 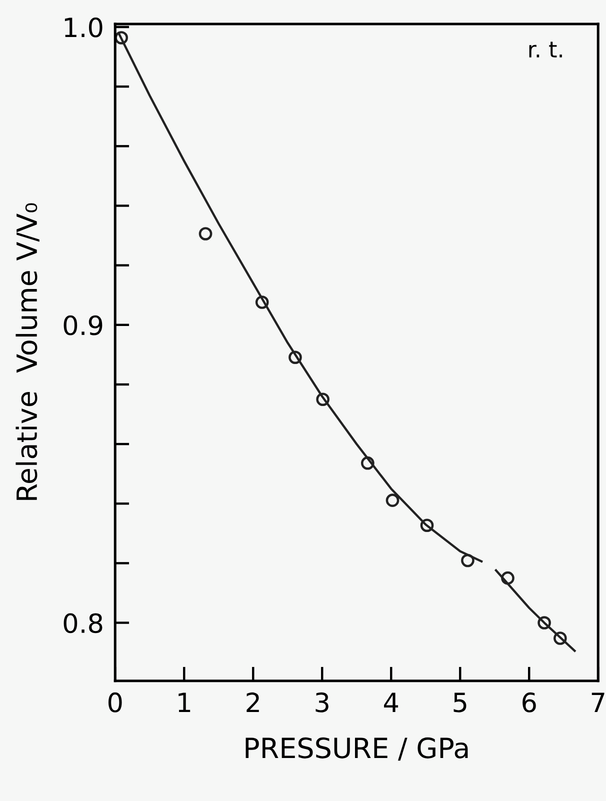 I want to click on x-tick-label: 7, so click(x=598, y=702).